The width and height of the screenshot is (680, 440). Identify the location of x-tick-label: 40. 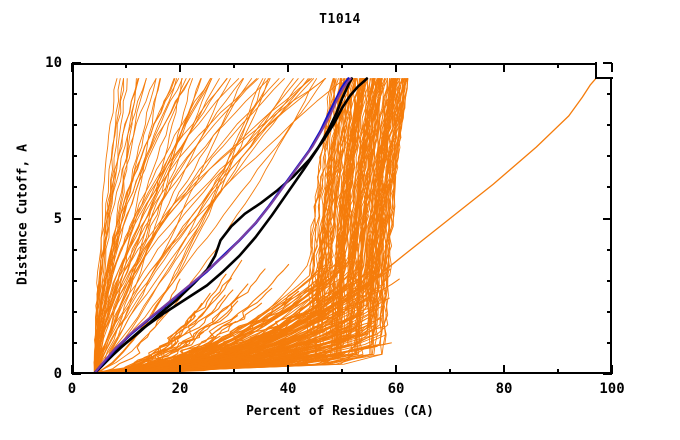
(288, 389).